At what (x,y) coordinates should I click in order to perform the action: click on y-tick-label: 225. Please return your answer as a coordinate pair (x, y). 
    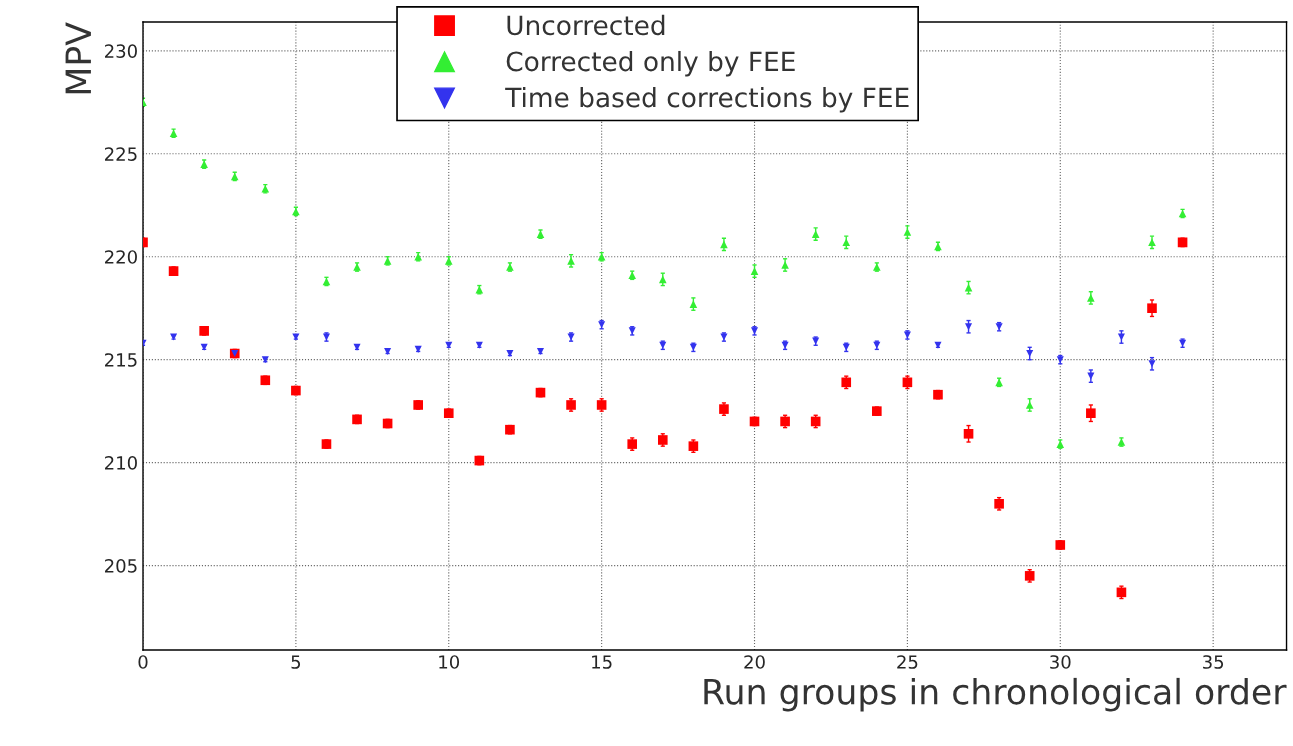
    Looking at the image, I should click on (121, 154).